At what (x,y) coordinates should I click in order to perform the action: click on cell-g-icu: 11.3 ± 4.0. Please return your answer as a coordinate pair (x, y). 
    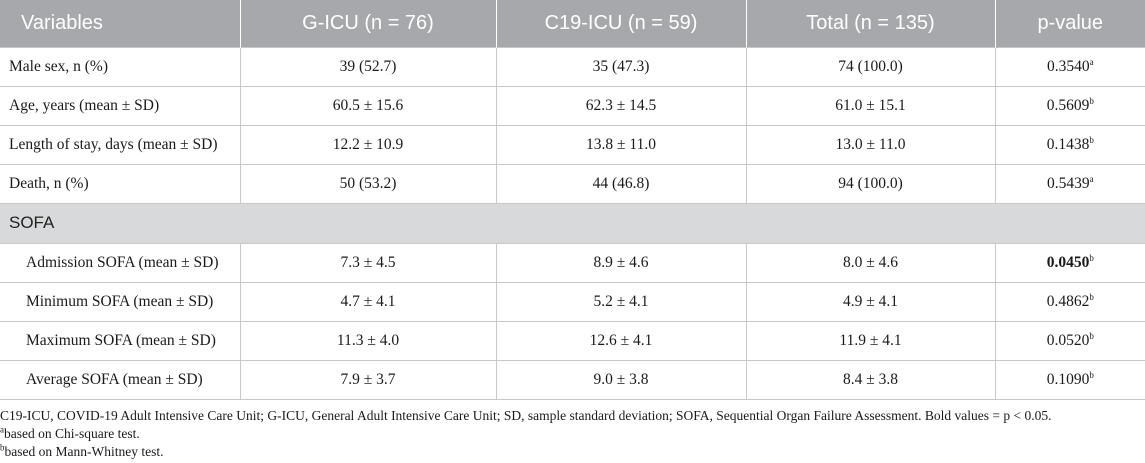
    Looking at the image, I should click on (368, 340).